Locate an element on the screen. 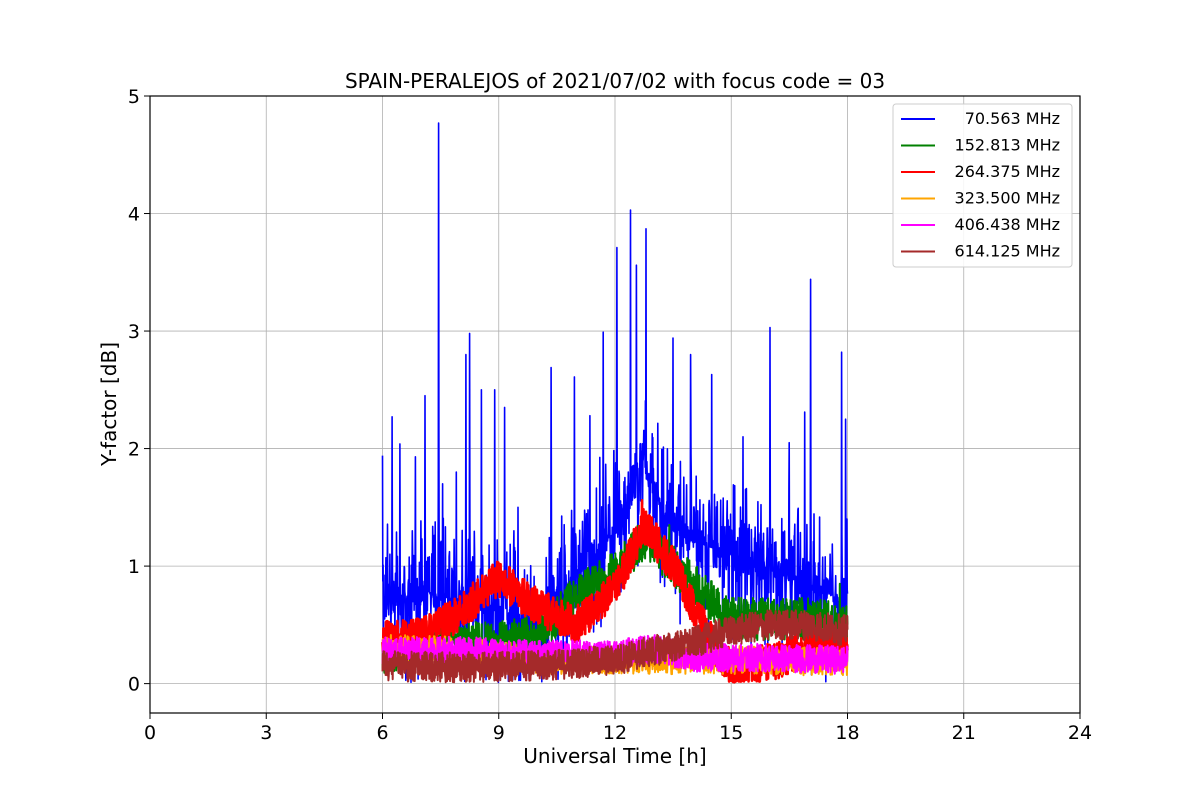  x-tick-label: 9 is located at coordinates (499, 733).